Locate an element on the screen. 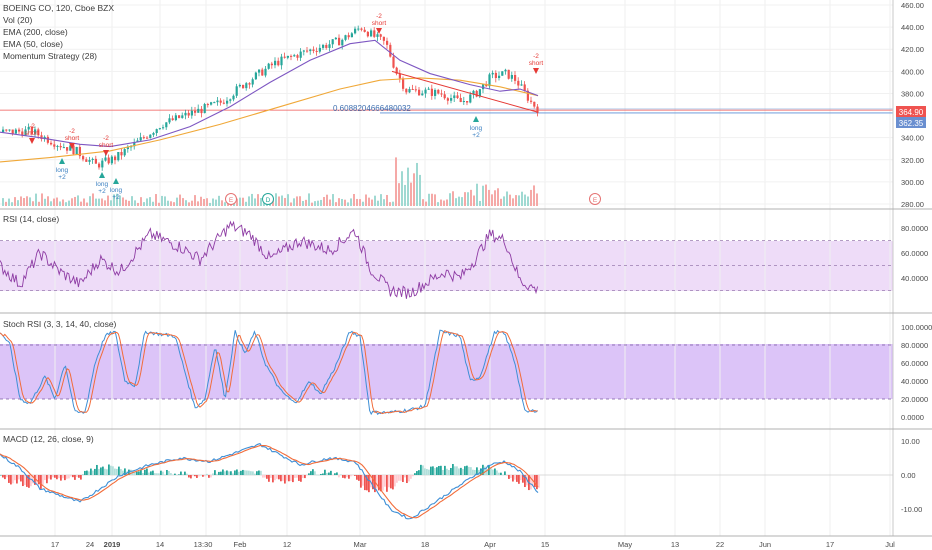  macd-line is located at coordinates (269, 481).